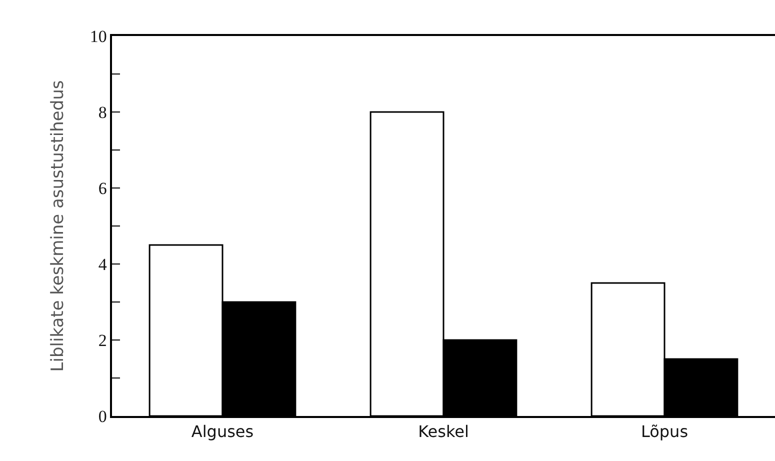 This screenshot has height=461, width=775. I want to click on y-tick-label: 2, so click(102, 340).